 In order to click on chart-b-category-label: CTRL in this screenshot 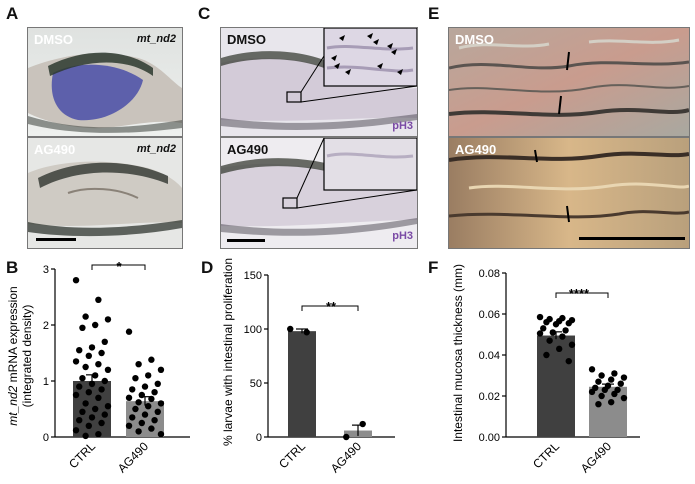, I will do `click(82, 455)`.